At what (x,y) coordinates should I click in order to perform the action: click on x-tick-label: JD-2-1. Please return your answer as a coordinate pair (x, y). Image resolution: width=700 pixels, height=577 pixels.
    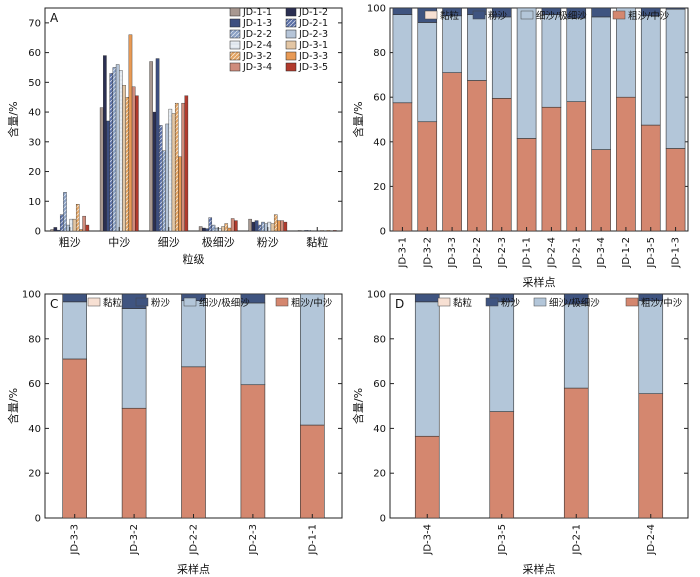
    Looking at the image, I should click on (576, 540).